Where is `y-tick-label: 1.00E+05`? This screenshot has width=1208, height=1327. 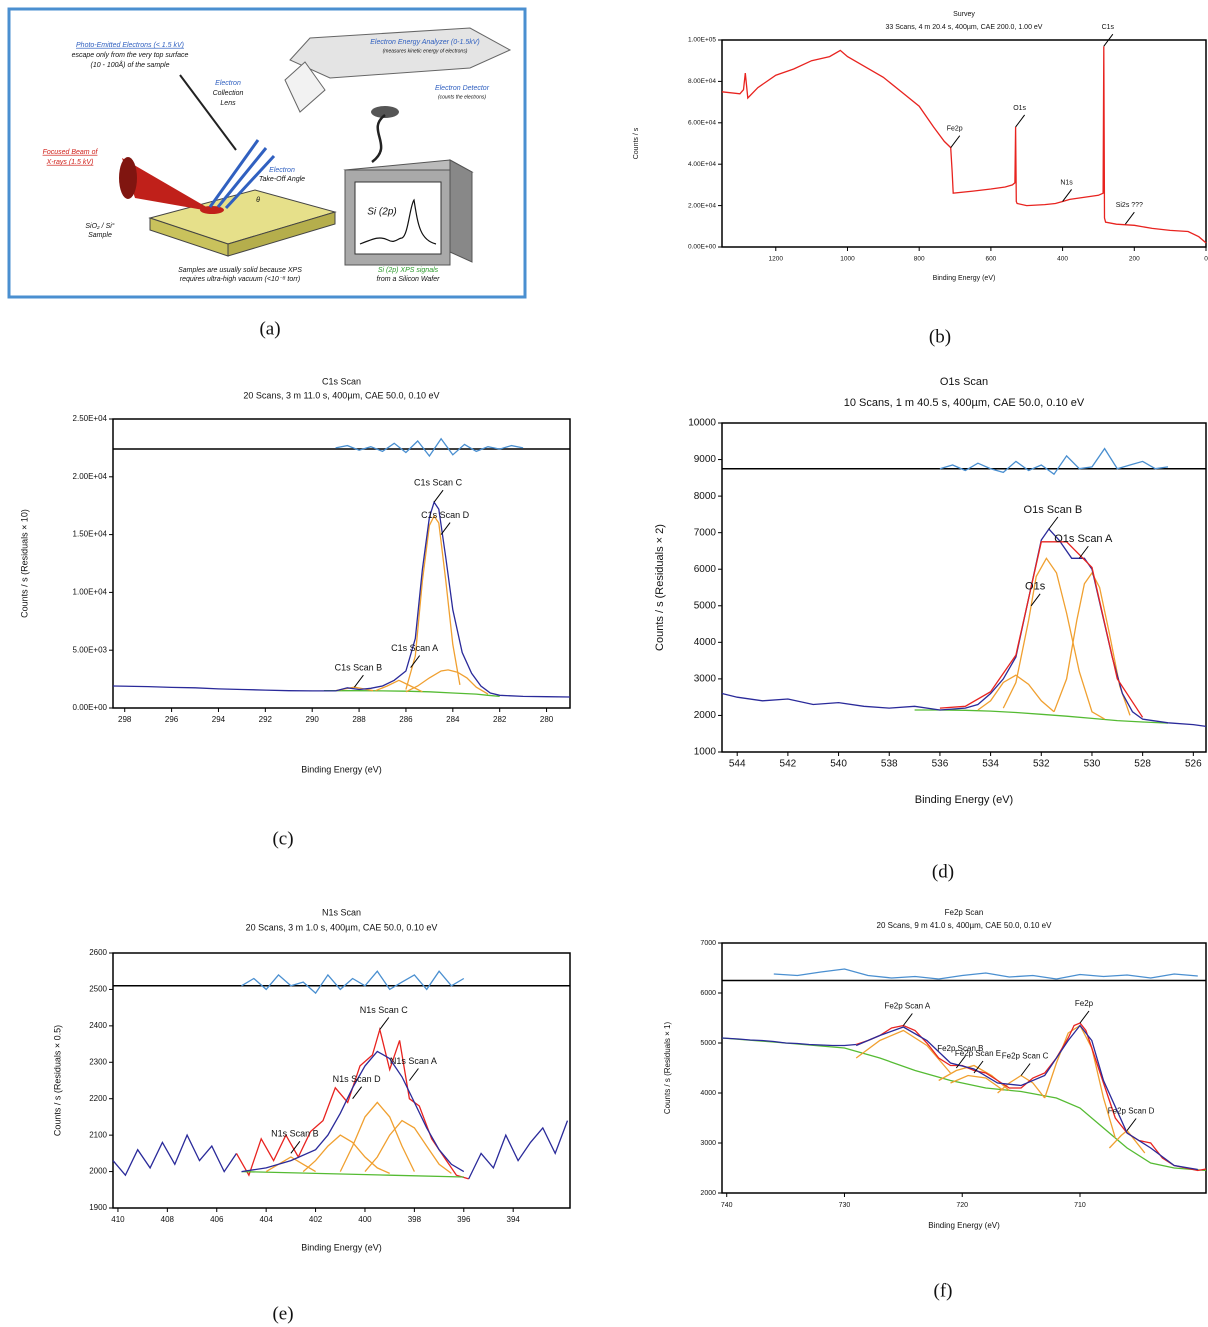
y-tick-label: 1.00E+05 is located at coordinates (702, 40).